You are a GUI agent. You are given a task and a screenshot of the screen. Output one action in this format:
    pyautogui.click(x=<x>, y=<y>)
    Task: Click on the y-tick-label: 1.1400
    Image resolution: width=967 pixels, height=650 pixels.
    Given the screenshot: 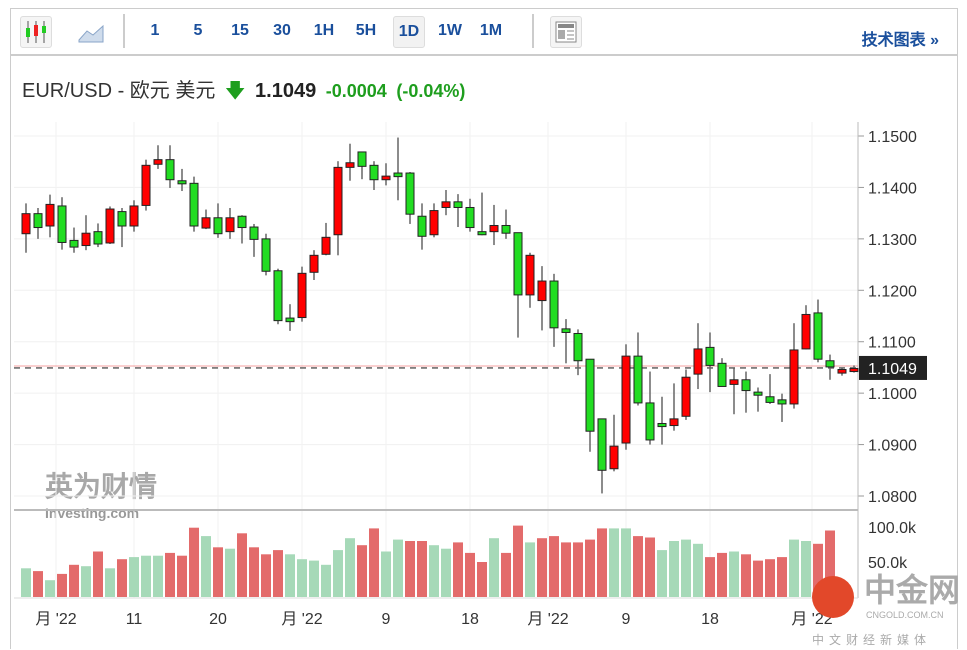 What is the action you would take?
    pyautogui.click(x=892, y=188)
    